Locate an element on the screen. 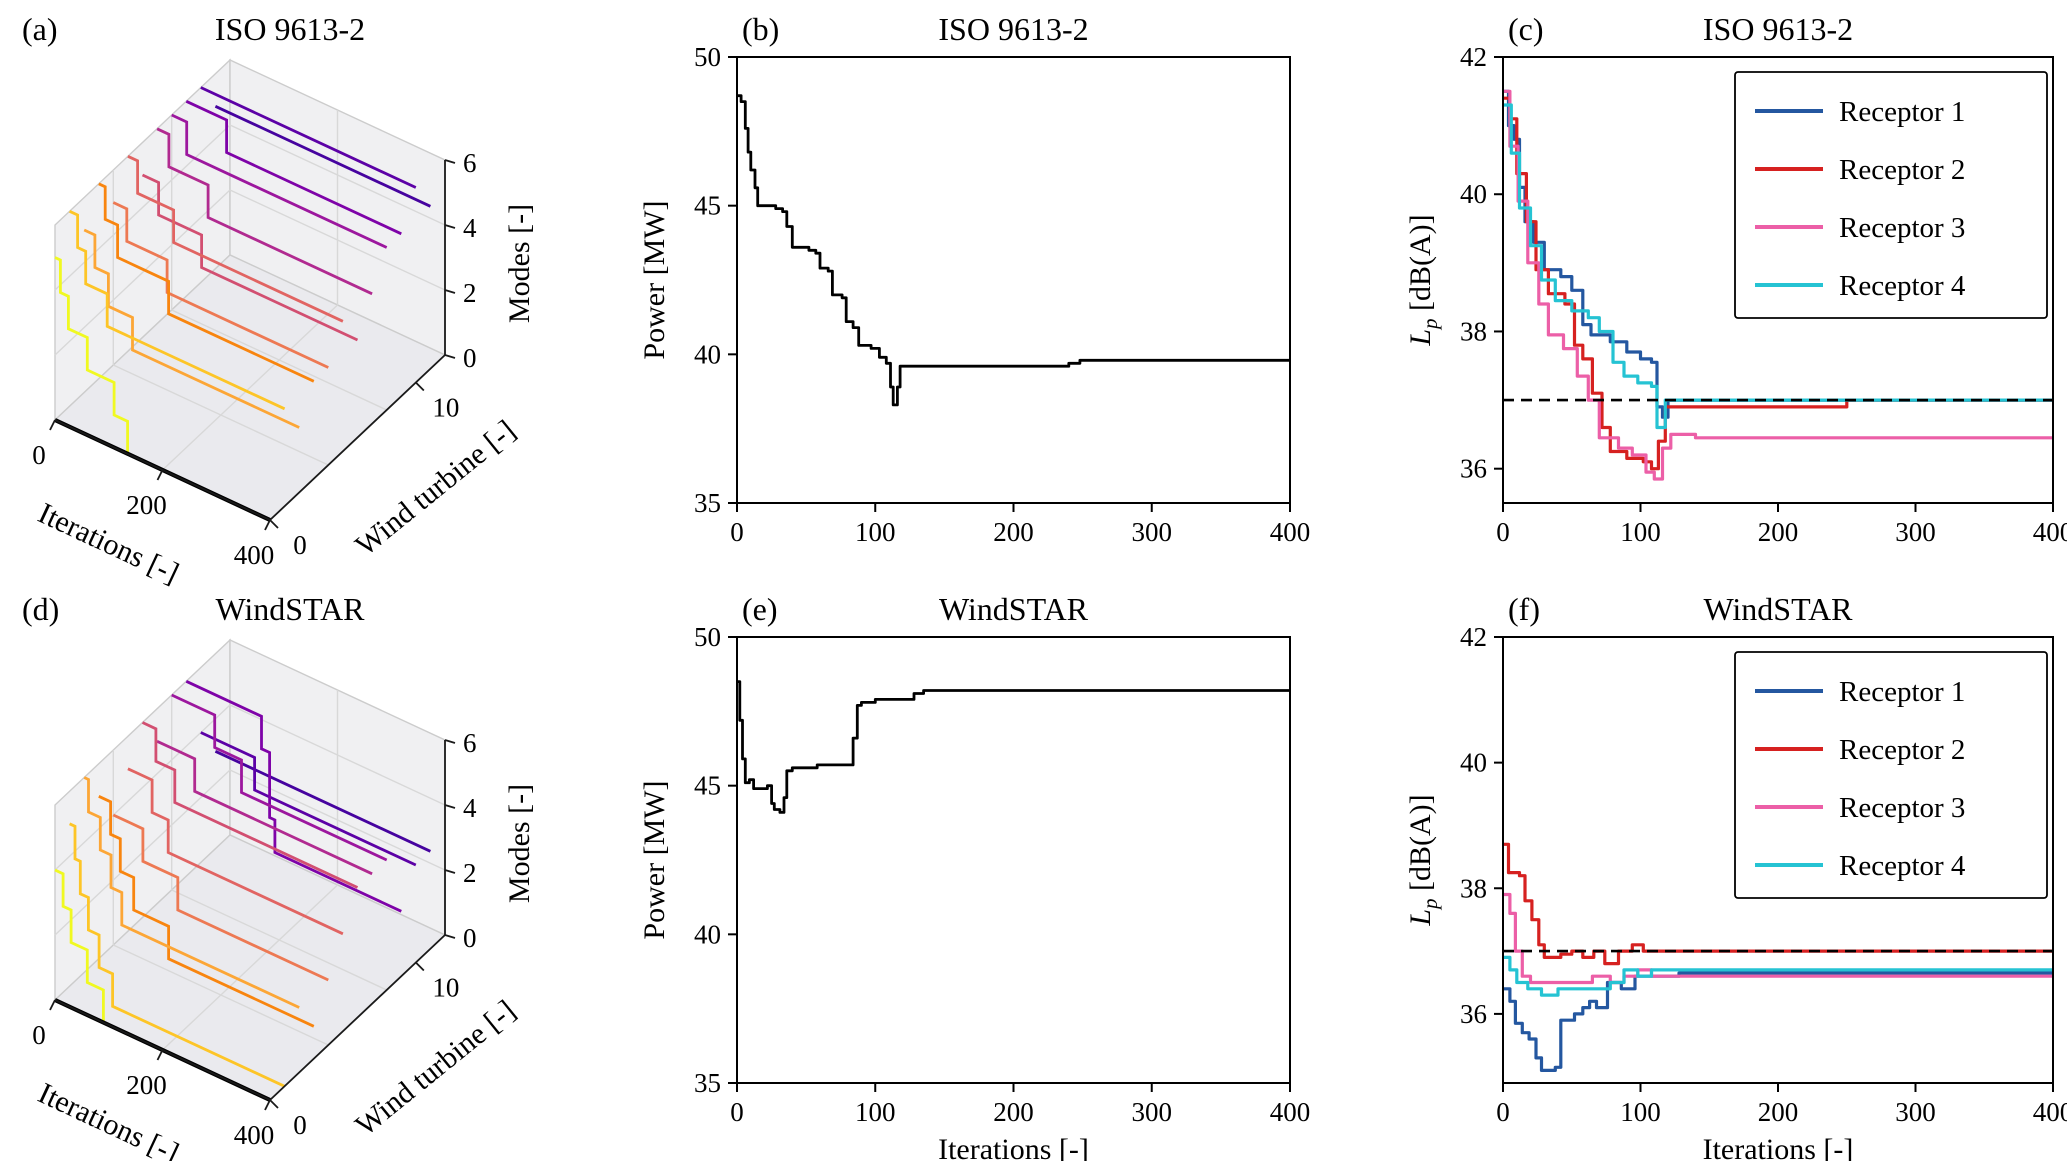 Image resolution: width=2067 pixels, height=1161 pixels. panel-letter: (c) is located at coordinates (1526, 29).